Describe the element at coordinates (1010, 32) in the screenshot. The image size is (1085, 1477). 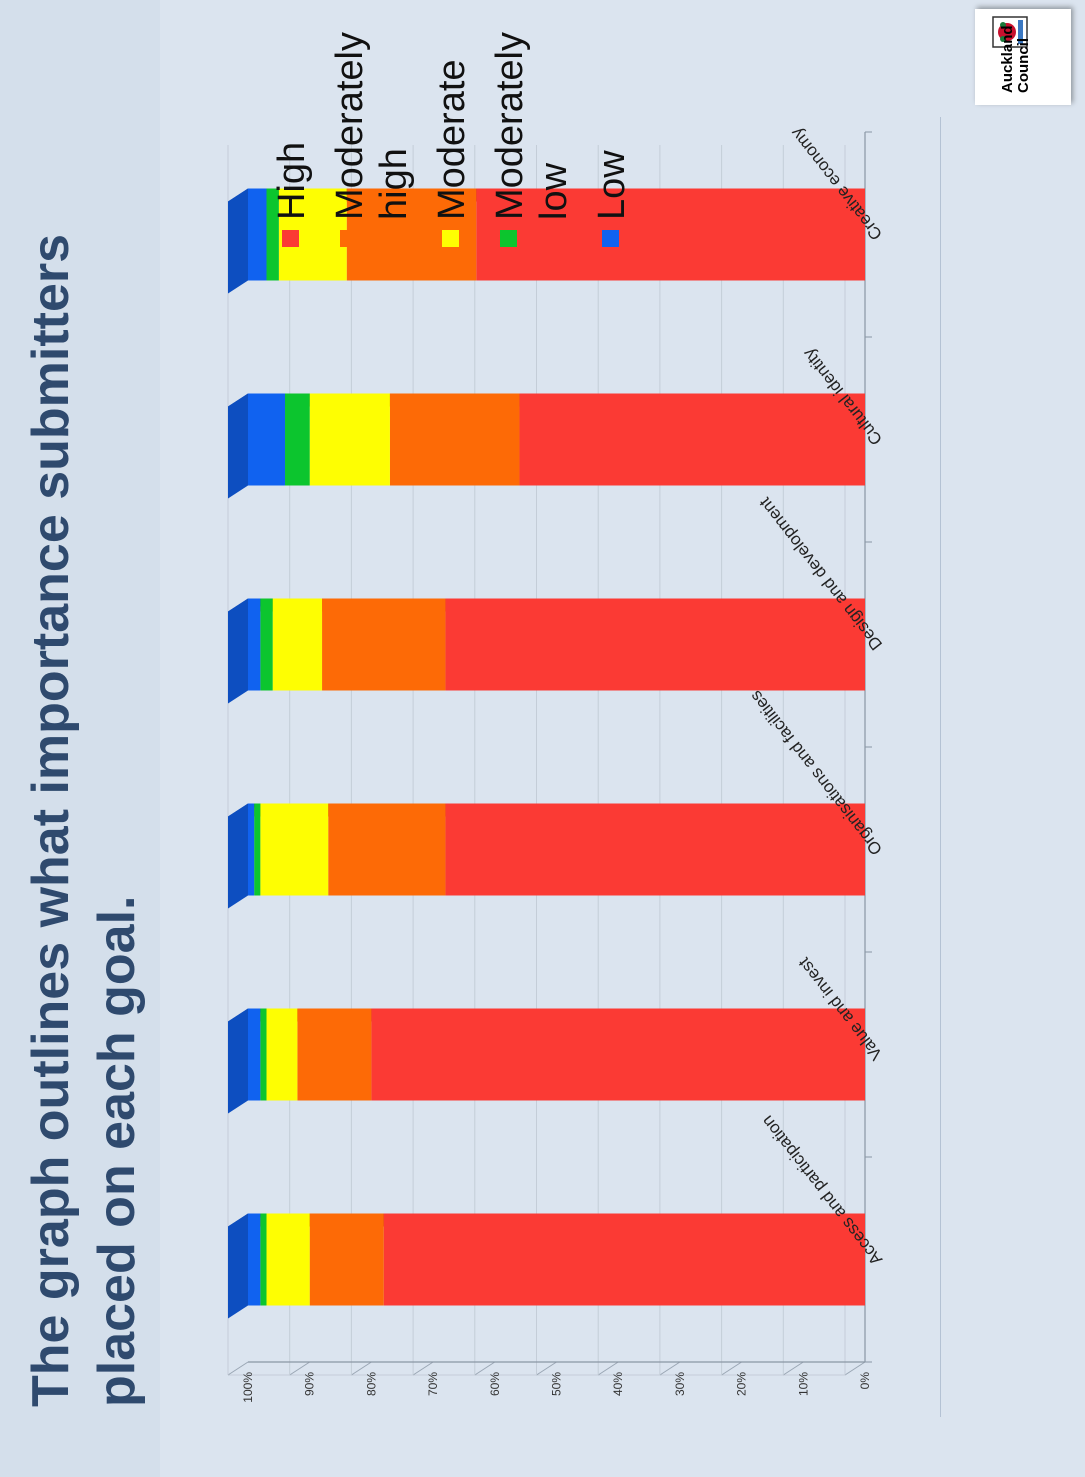
I see `pohutukawa-icon` at that location.